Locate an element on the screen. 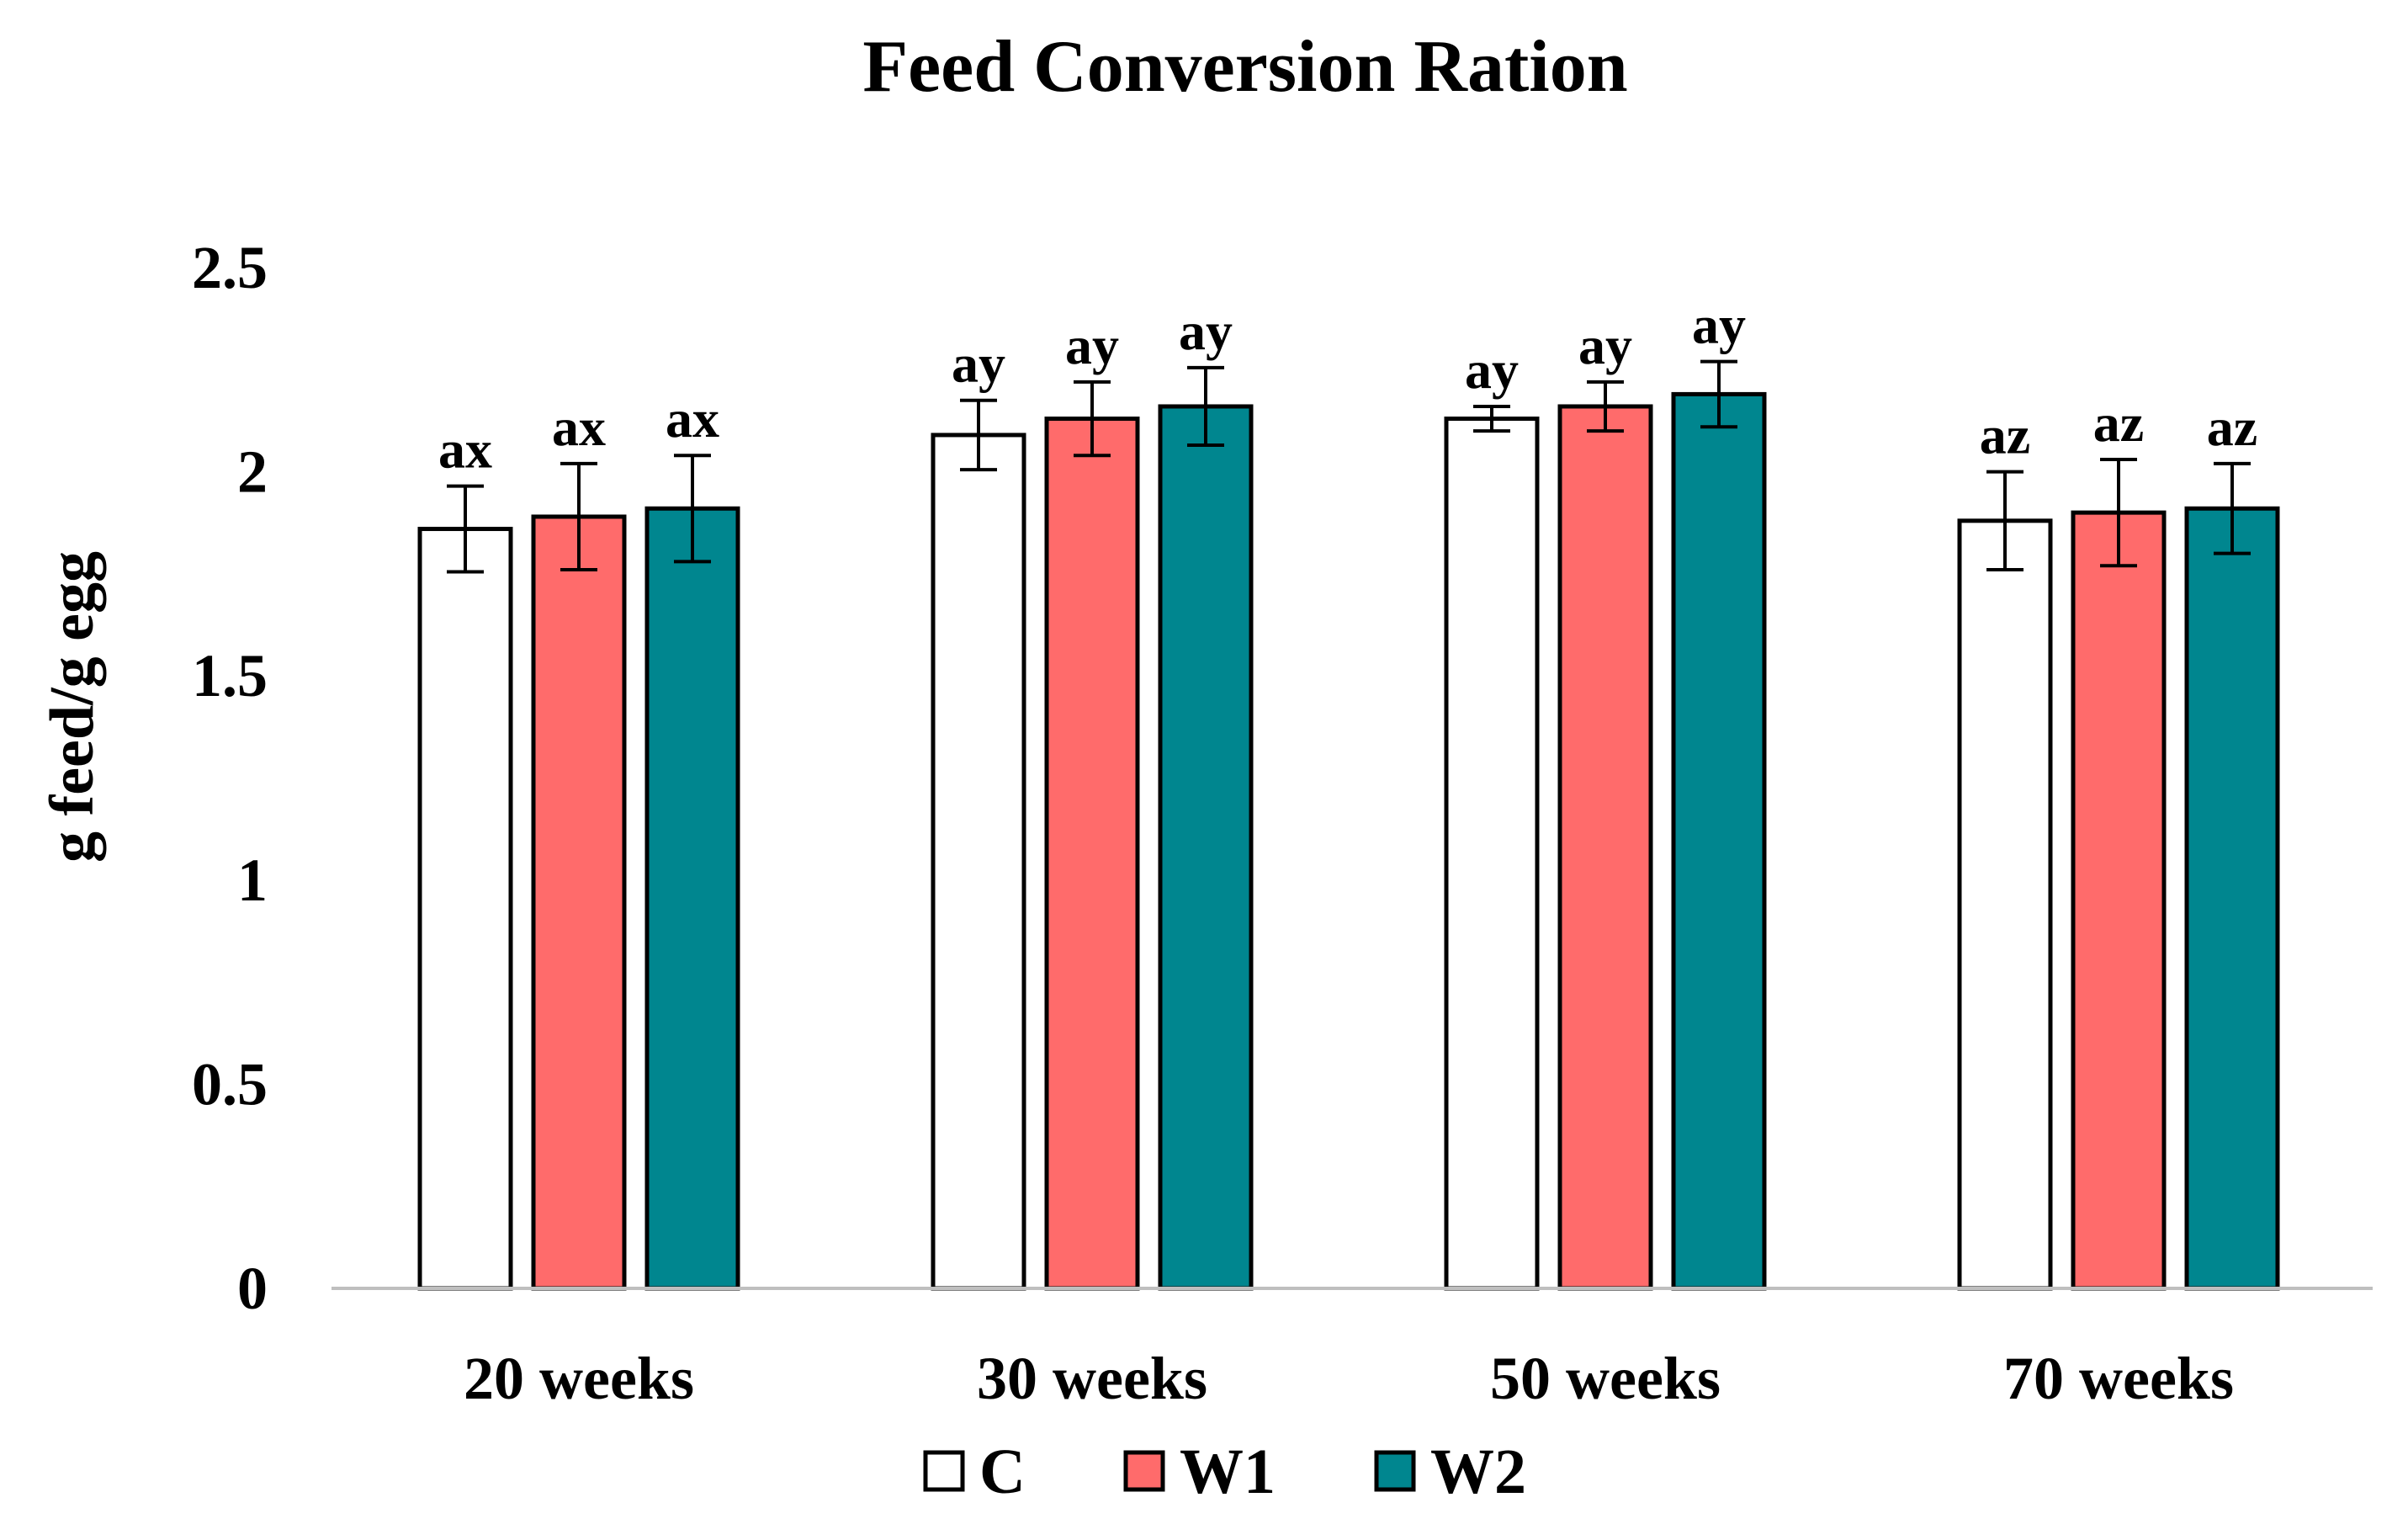 The image size is (2408, 1524). legend-item-w1: W1 is located at coordinates (1199, 1471).